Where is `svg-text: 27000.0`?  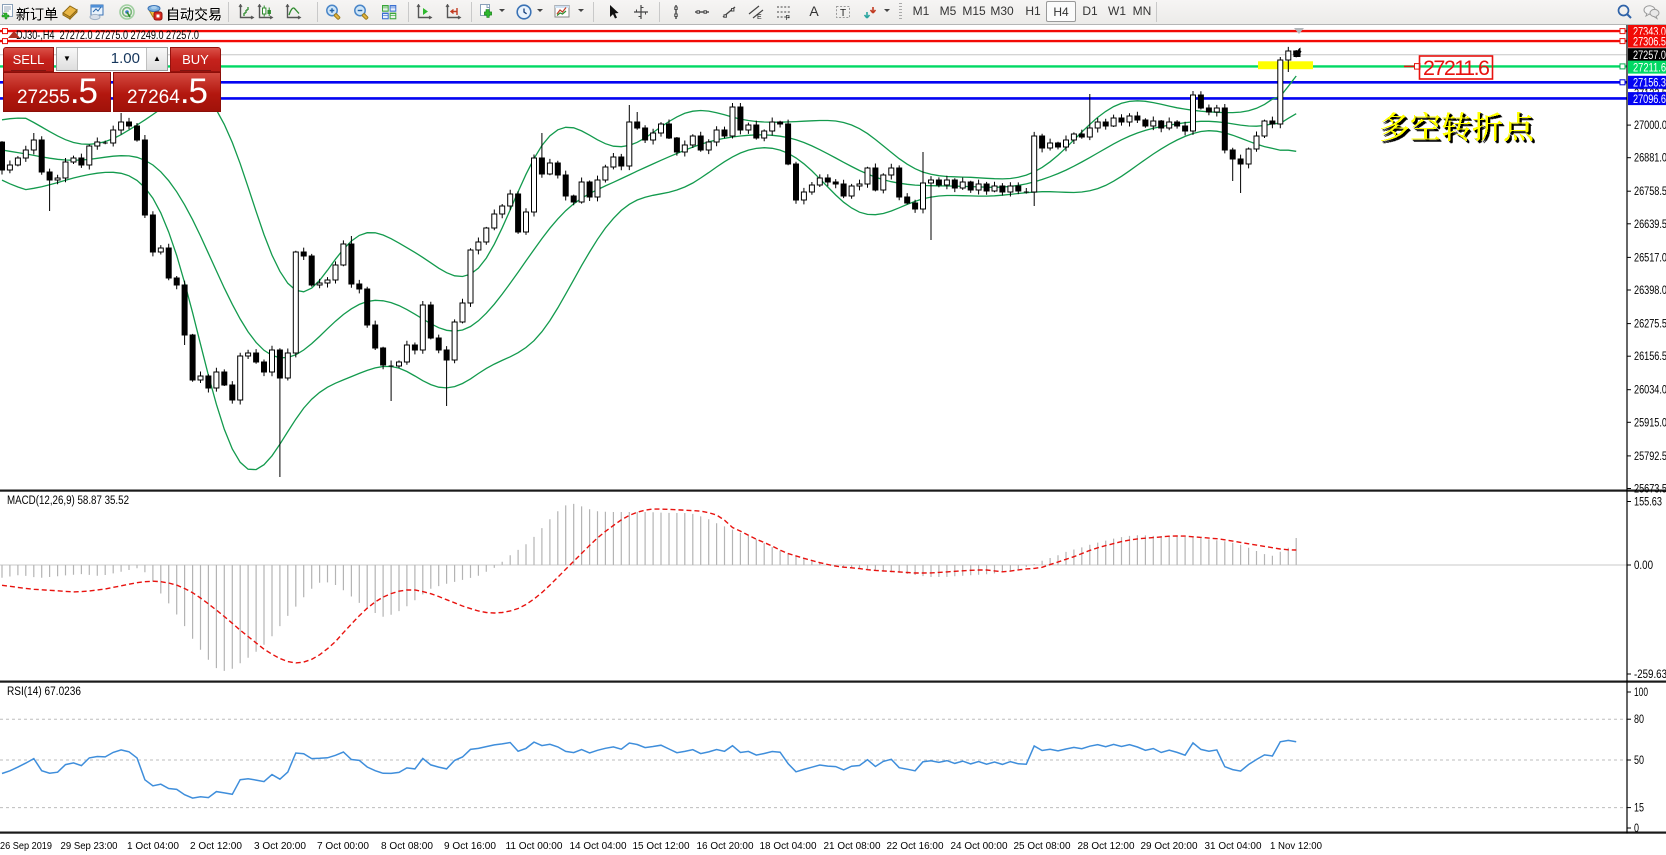 svg-text: 27000.0 is located at coordinates (1650, 126).